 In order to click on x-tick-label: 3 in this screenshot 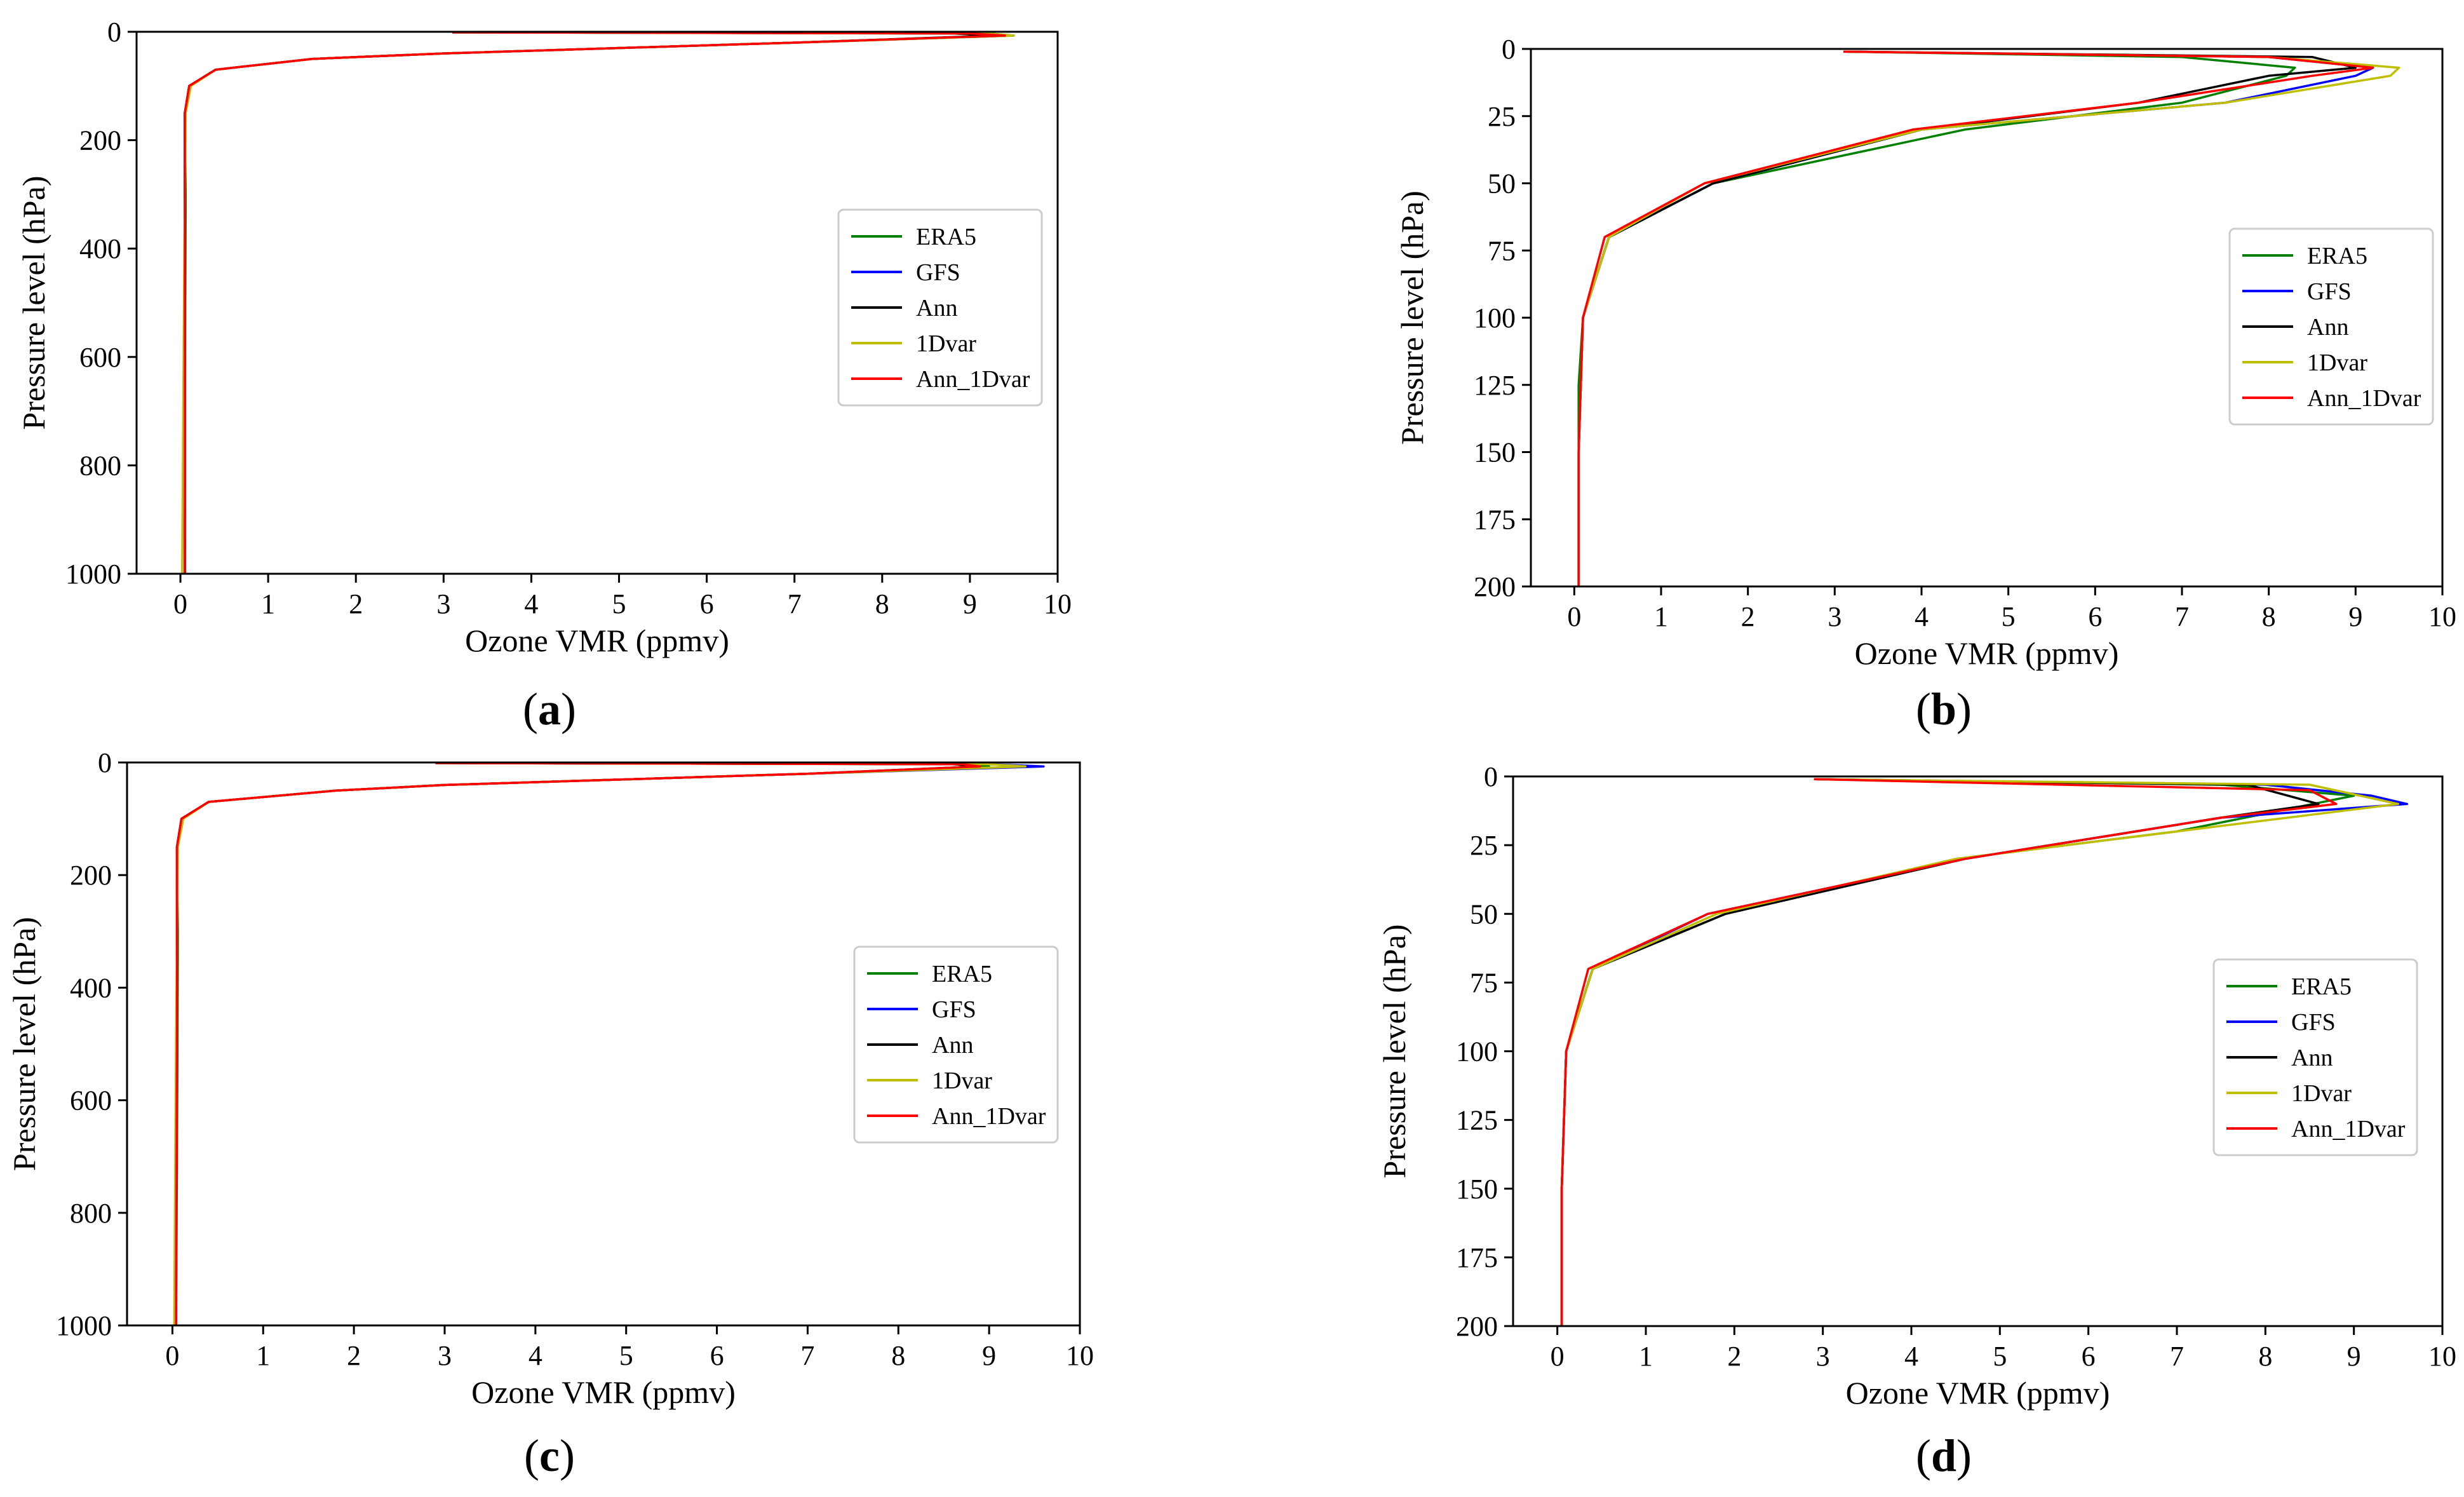, I will do `click(445, 1355)`.